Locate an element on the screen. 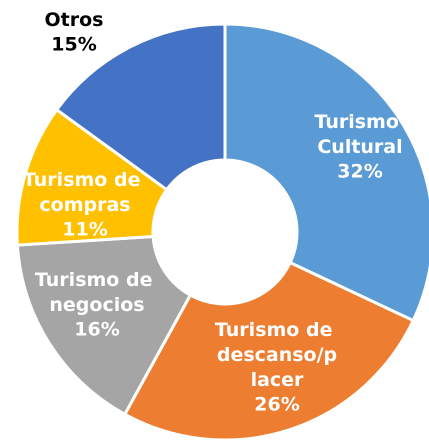 The height and width of the screenshot is (445, 429). value-label: 16% is located at coordinates (96, 330).